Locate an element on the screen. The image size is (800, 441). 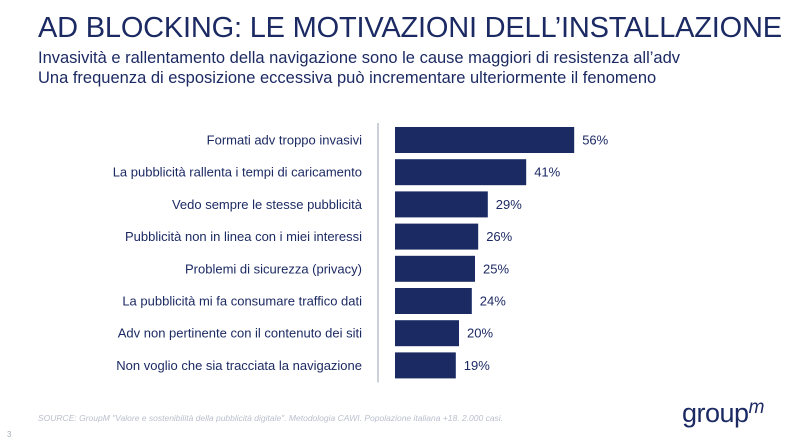
bar-value-label: 25% is located at coordinates (496, 268).